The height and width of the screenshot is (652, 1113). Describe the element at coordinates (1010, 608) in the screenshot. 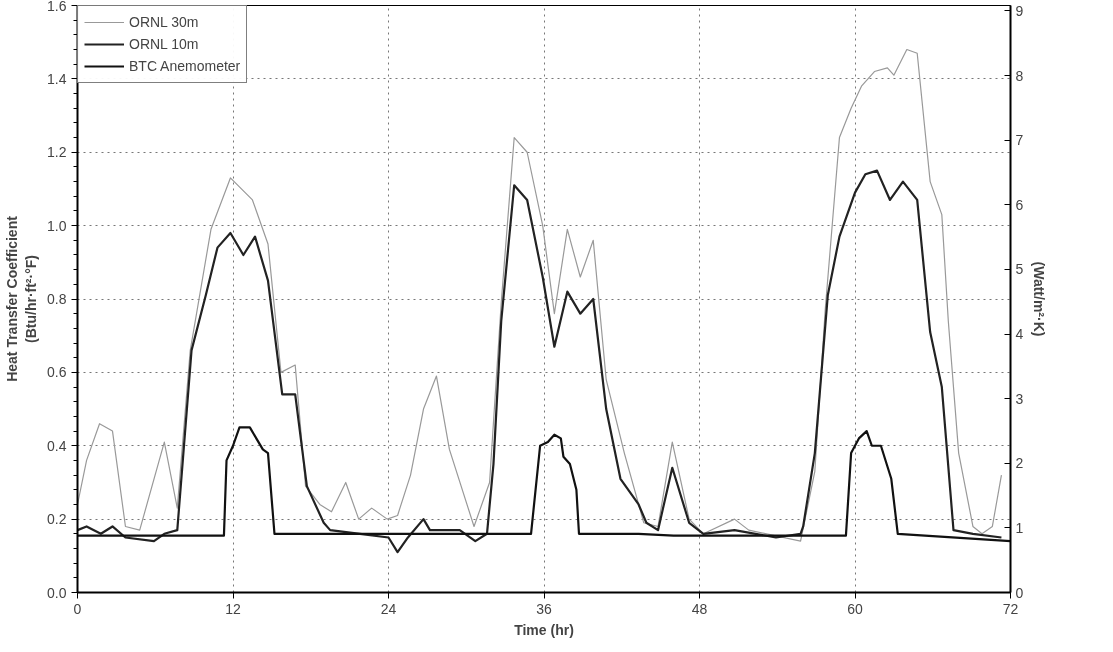

I see `x-tick-label: 72` at that location.